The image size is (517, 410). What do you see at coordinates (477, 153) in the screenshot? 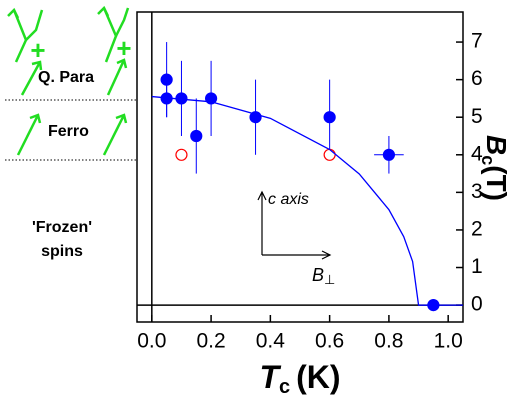
I see `y-tick-label: 4` at bounding box center [477, 153].